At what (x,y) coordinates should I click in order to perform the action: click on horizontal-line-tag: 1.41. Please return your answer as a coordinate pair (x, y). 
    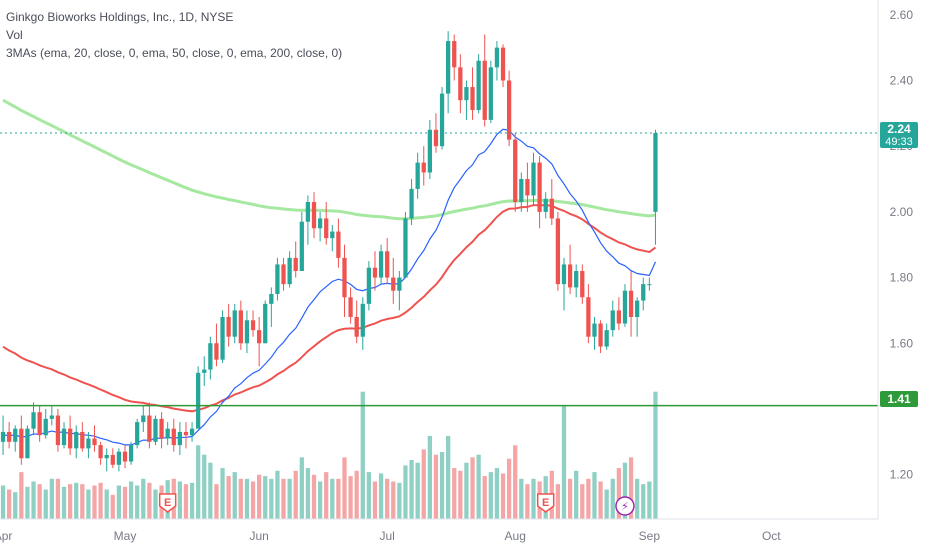
    Looking at the image, I should click on (899, 399).